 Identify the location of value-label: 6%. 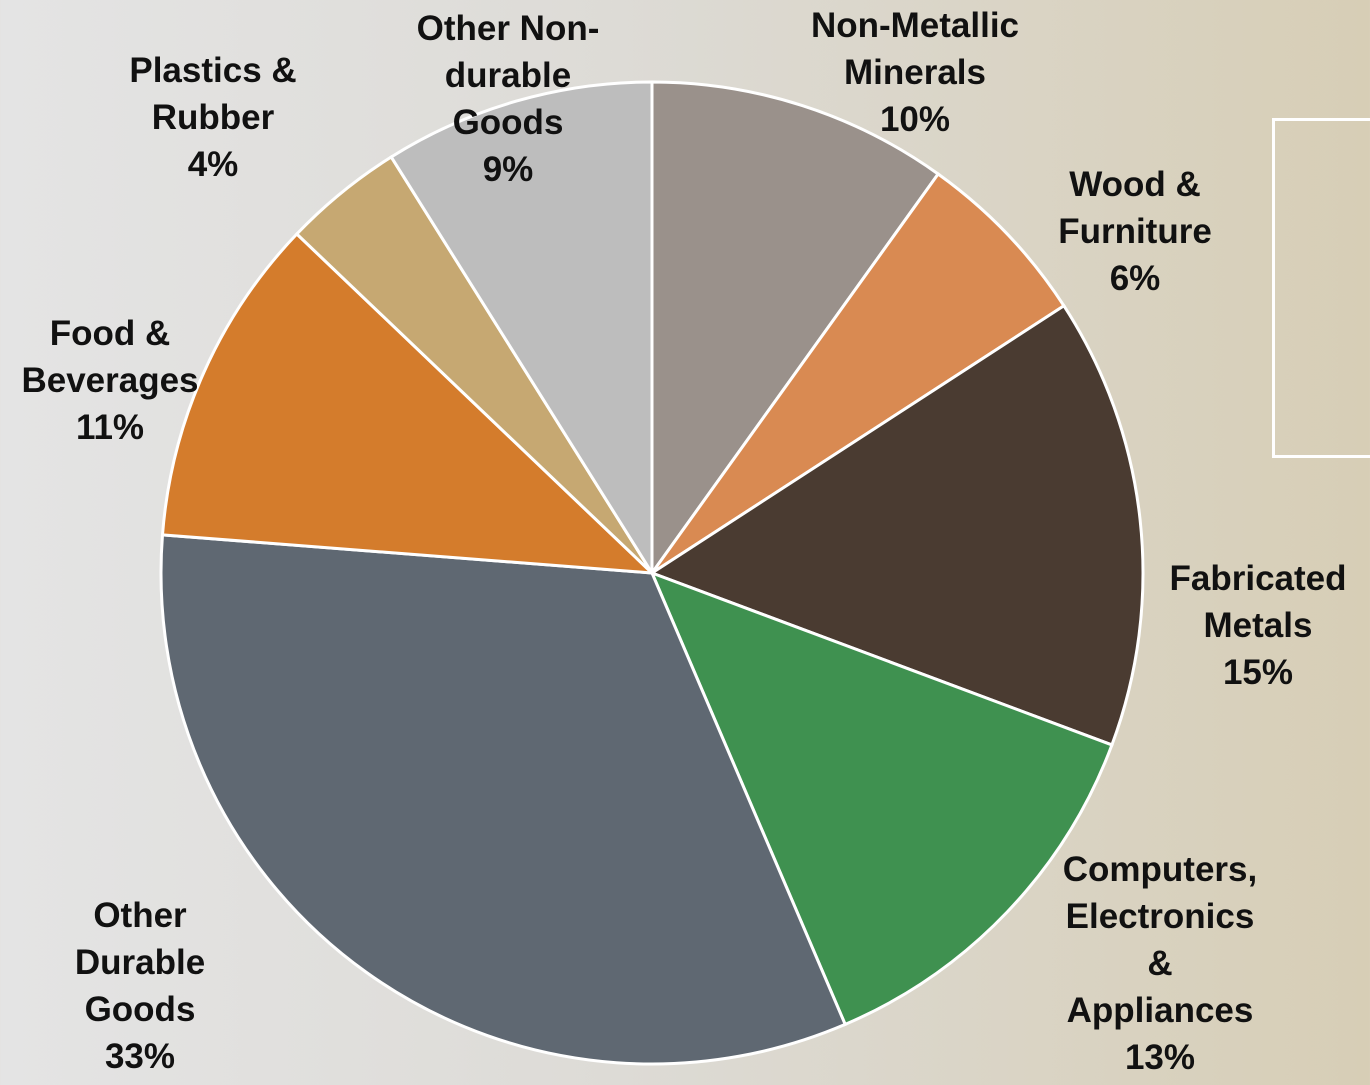
(1135, 278).